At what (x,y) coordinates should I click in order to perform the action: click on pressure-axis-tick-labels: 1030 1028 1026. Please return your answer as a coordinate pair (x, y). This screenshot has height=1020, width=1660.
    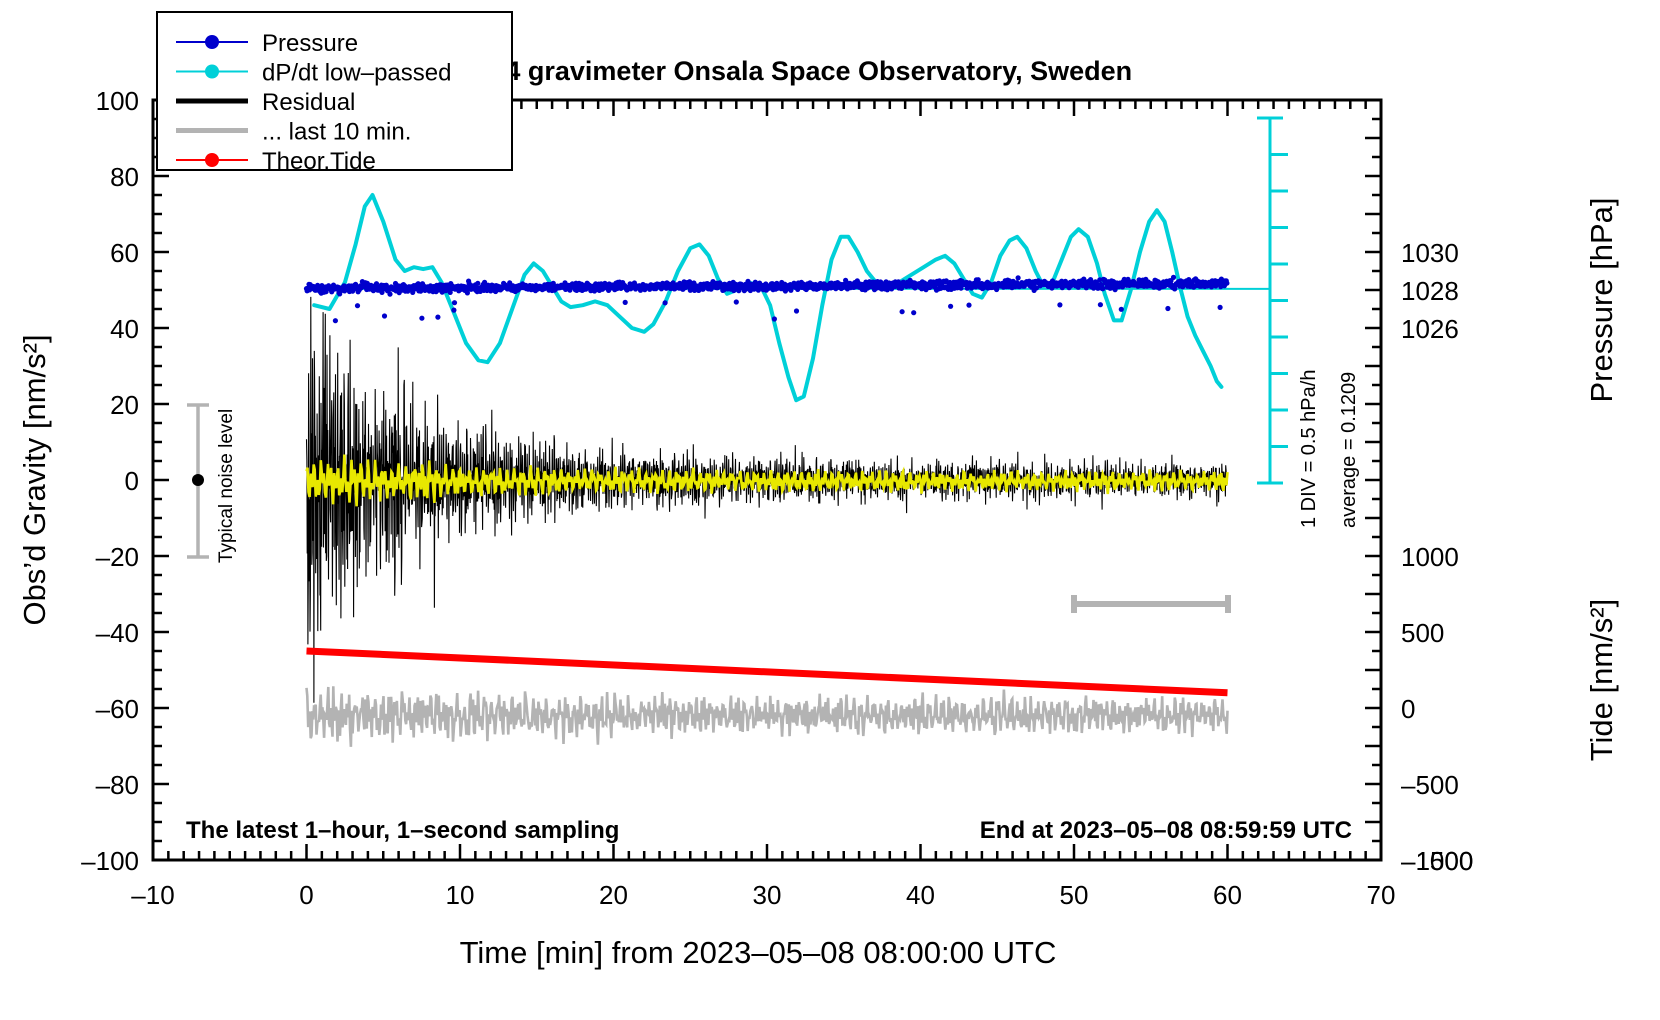
    Looking at the image, I should click on (1430, 291).